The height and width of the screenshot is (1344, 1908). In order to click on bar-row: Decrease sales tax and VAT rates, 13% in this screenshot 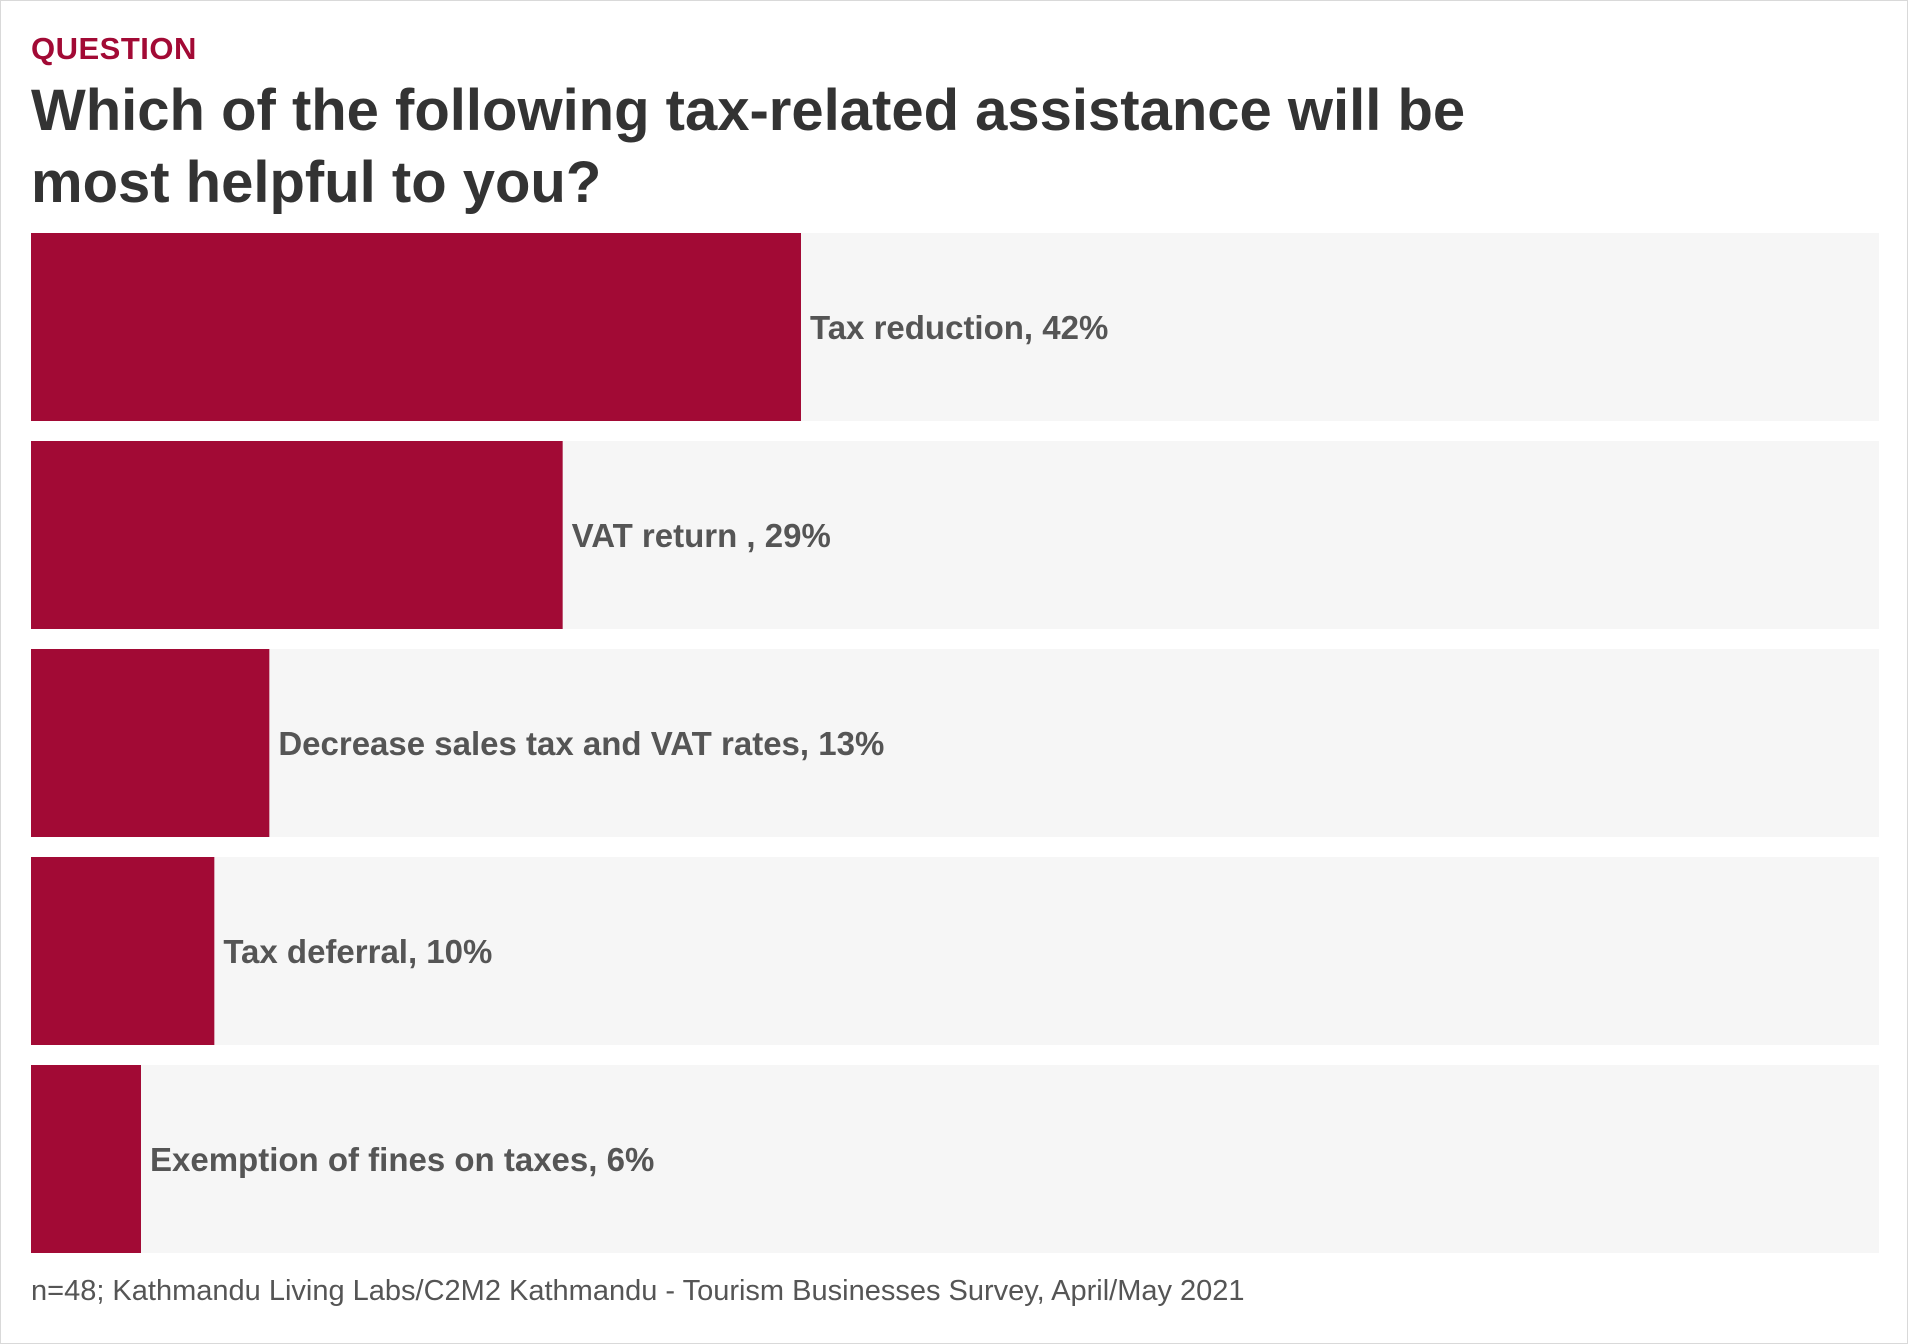, I will do `click(955, 743)`.